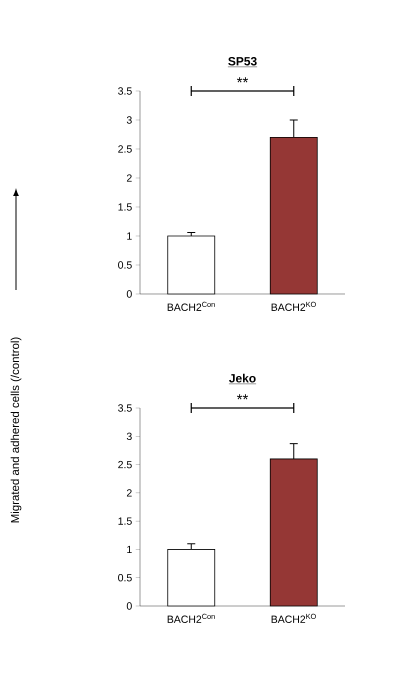 The height and width of the screenshot is (673, 400). Describe the element at coordinates (242, 378) in the screenshot. I see `chart-title: Jeko` at that location.